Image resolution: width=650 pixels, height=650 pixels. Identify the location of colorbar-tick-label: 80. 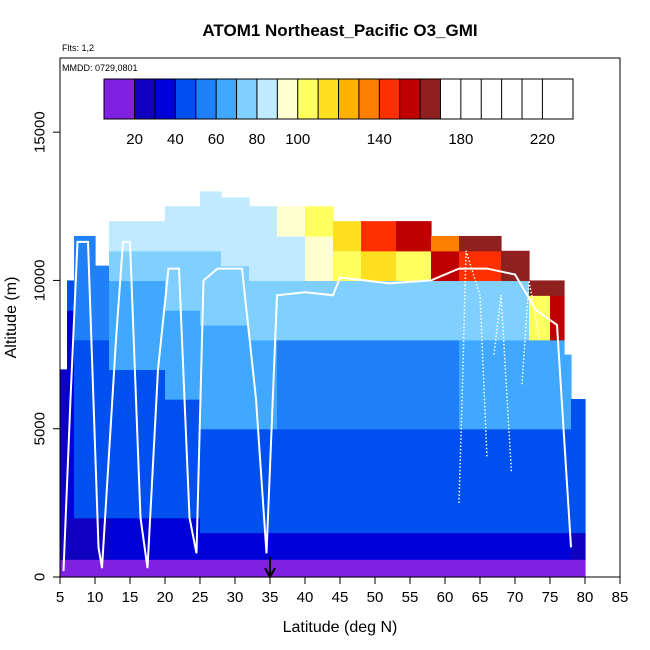
(257, 139).